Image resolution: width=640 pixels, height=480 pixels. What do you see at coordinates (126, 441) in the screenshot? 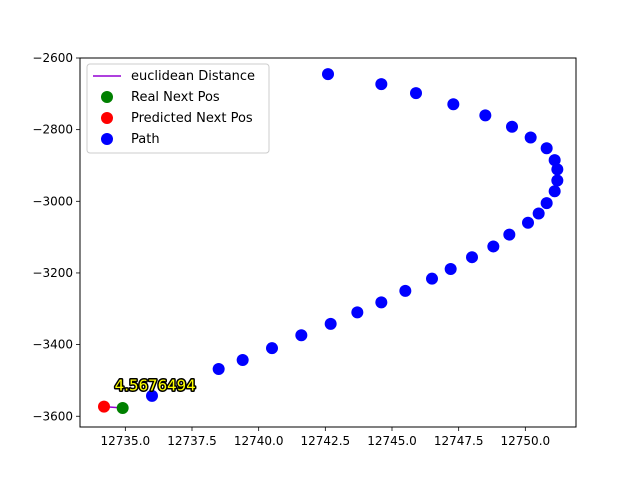
I see `x-tick-label-1: 12735.0` at bounding box center [126, 441].